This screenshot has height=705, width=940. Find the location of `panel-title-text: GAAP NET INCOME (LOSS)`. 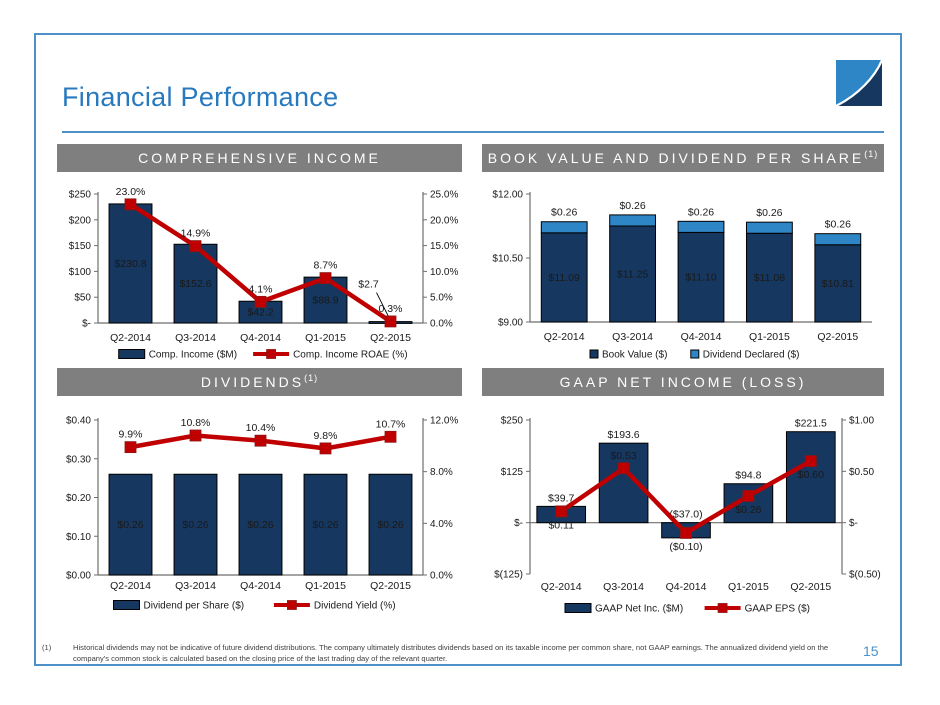

panel-title-text: GAAP NET INCOME (LOSS) is located at coordinates (683, 382).